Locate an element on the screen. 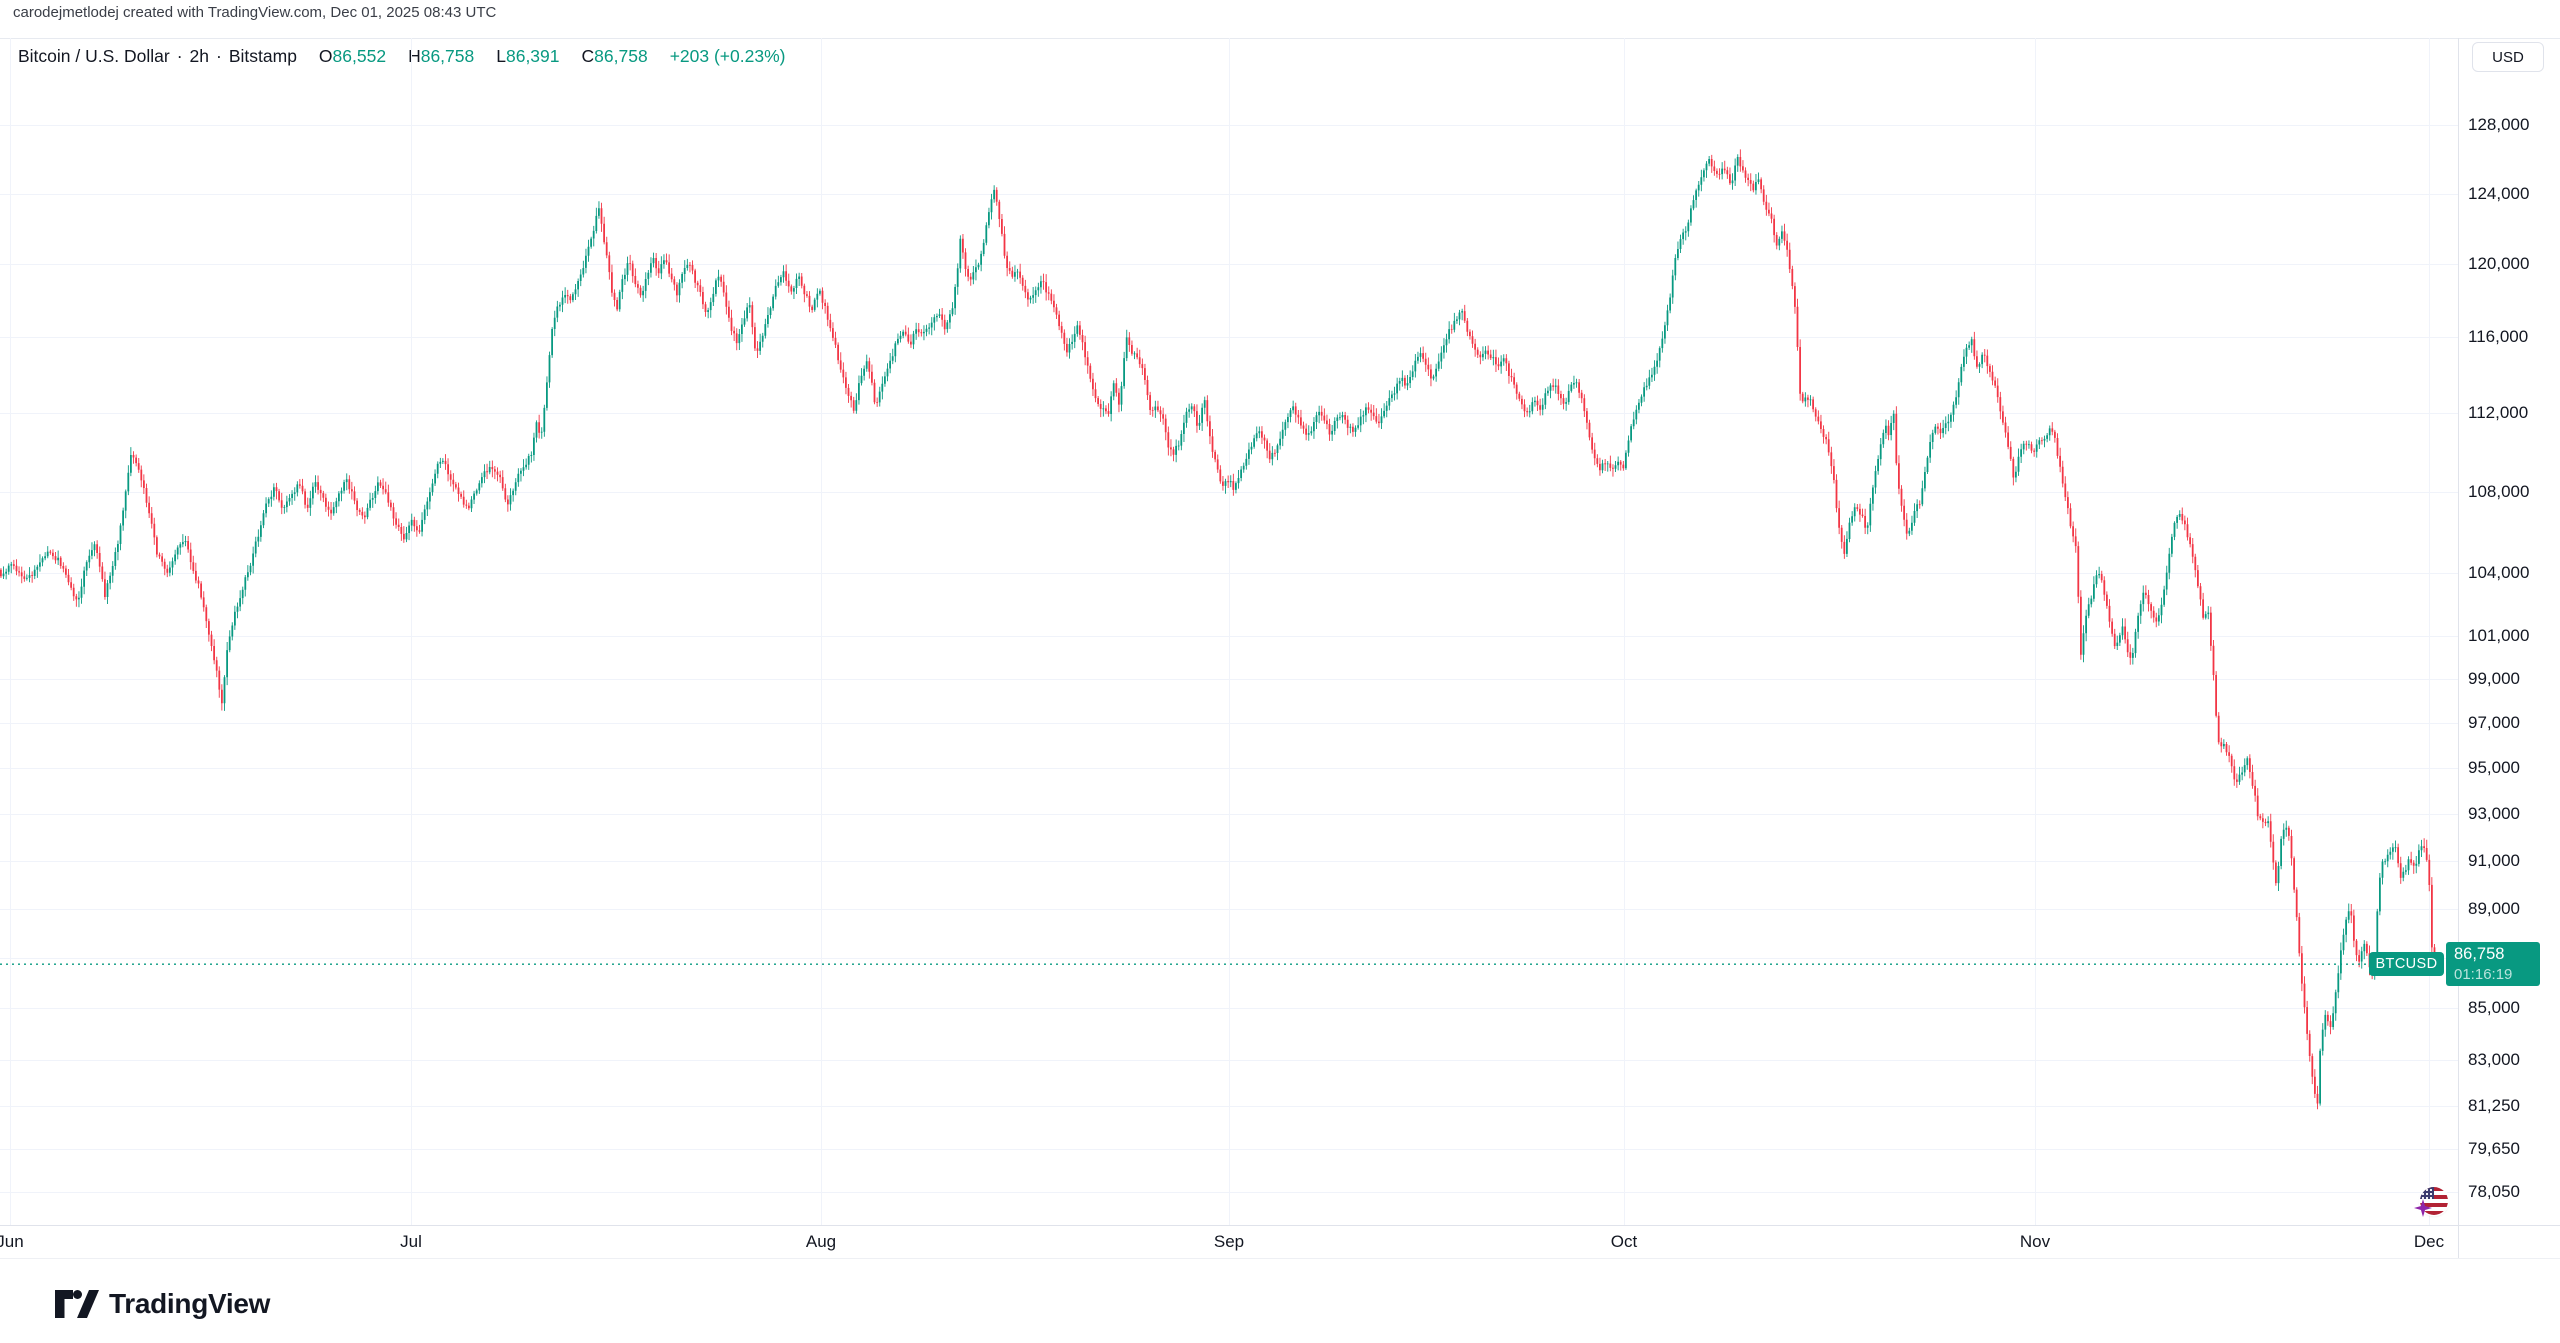 The width and height of the screenshot is (2560, 1343). tradingview-logo: TradingView is located at coordinates (162, 1304).